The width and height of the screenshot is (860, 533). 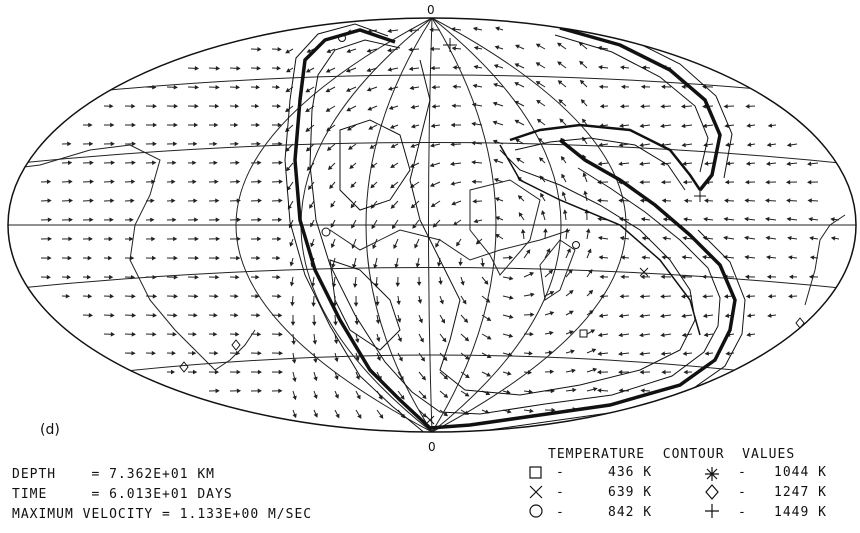 I want to click on contour-inner-arc, so click(x=605, y=157).